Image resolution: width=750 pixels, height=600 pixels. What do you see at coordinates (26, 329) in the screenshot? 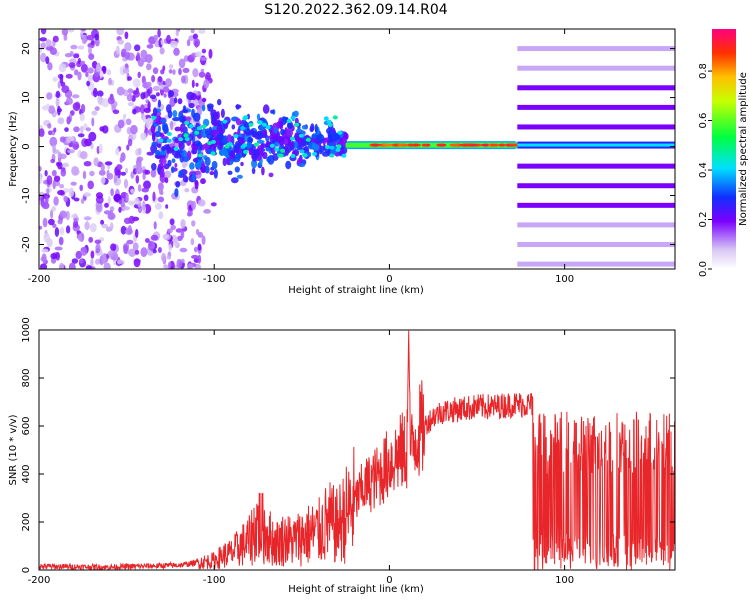
I see `y-tick-label: 1000` at bounding box center [26, 329].